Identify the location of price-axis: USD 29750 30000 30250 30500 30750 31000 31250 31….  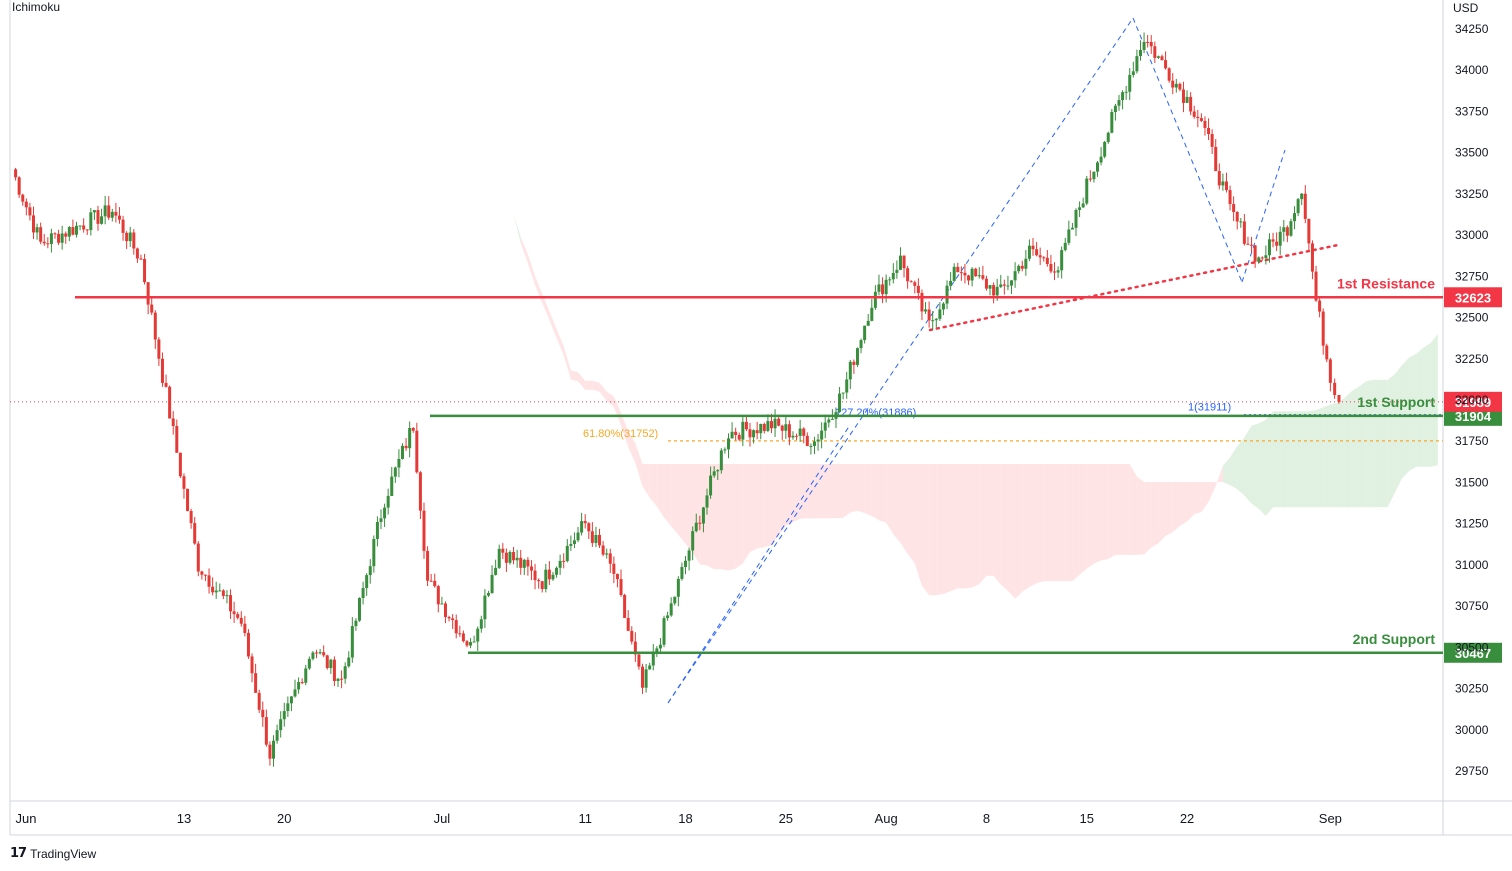
(1471, 389).